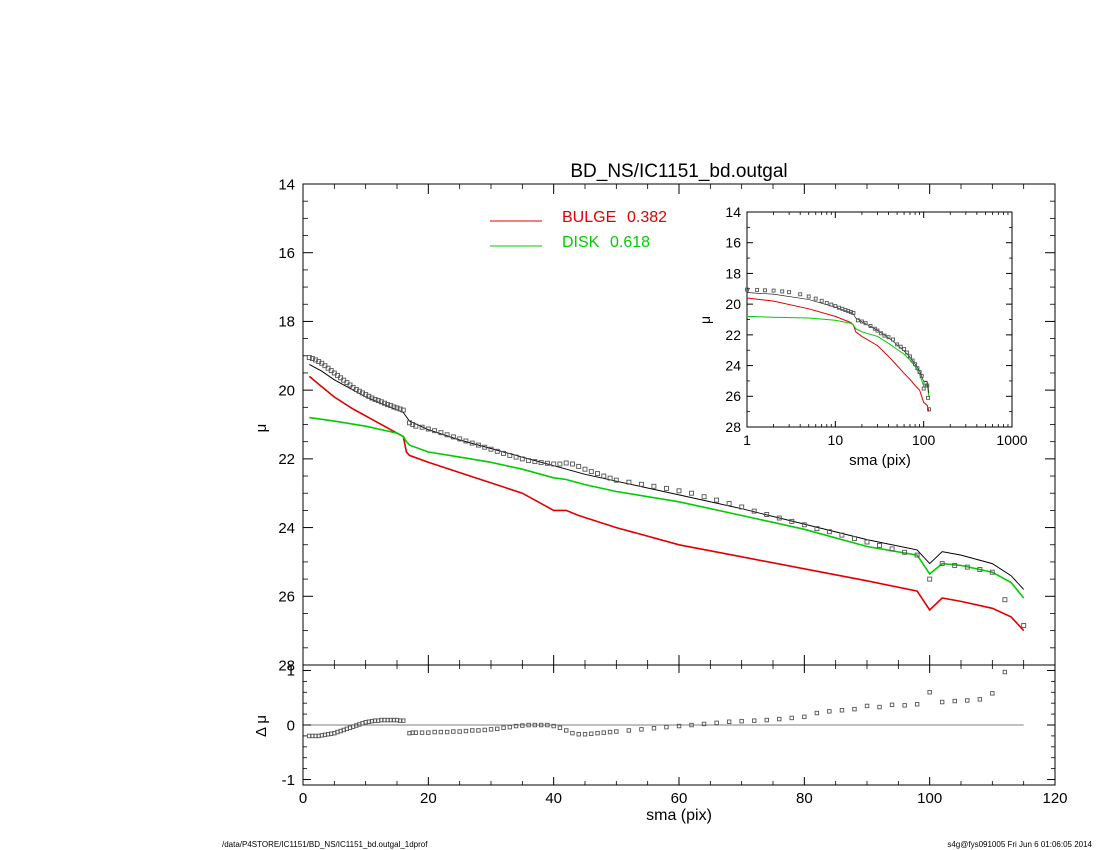 The image size is (1100, 850). Describe the element at coordinates (288, 780) in the screenshot. I see `residual-ytick-label: -1` at that location.